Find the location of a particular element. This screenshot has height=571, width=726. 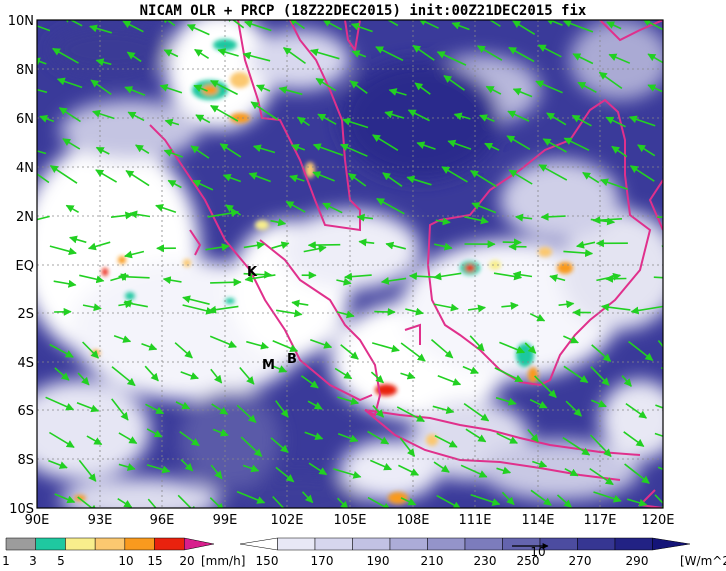

prcp-swatch is located at coordinates (50, 544).